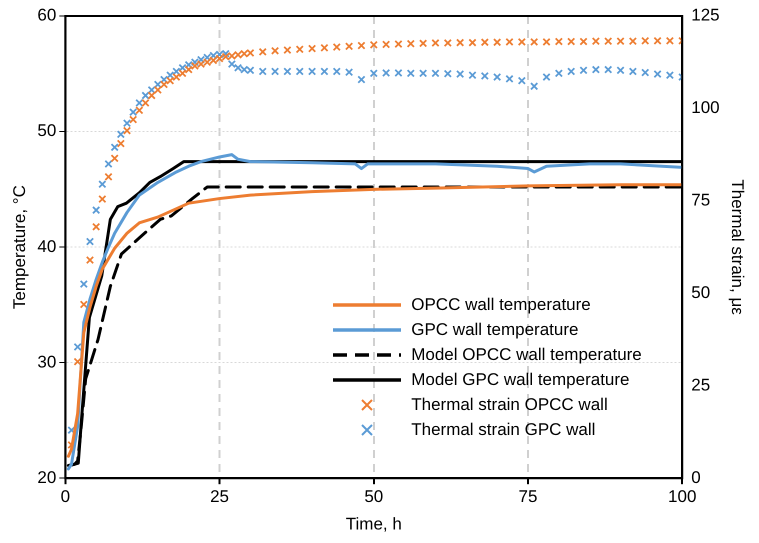  What do you see at coordinates (528, 496) in the screenshot?
I see `x-tick-label: 75` at bounding box center [528, 496].